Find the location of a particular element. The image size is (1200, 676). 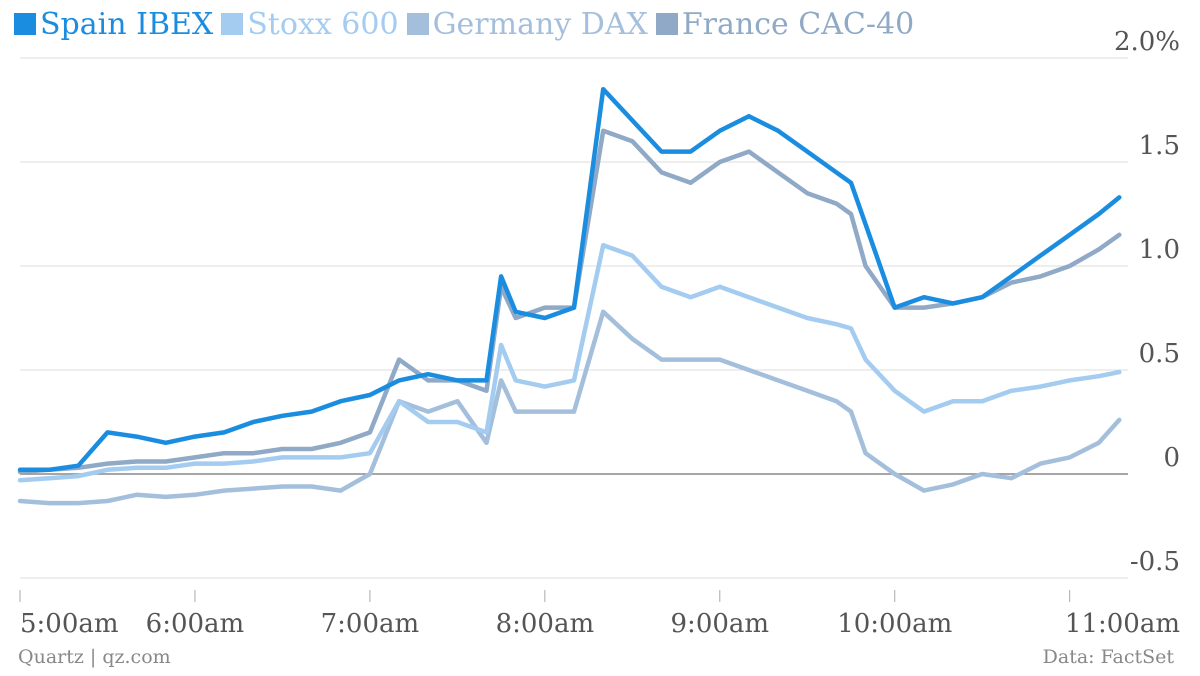

x-tick-label-2: 7:00am is located at coordinates (370, 624).